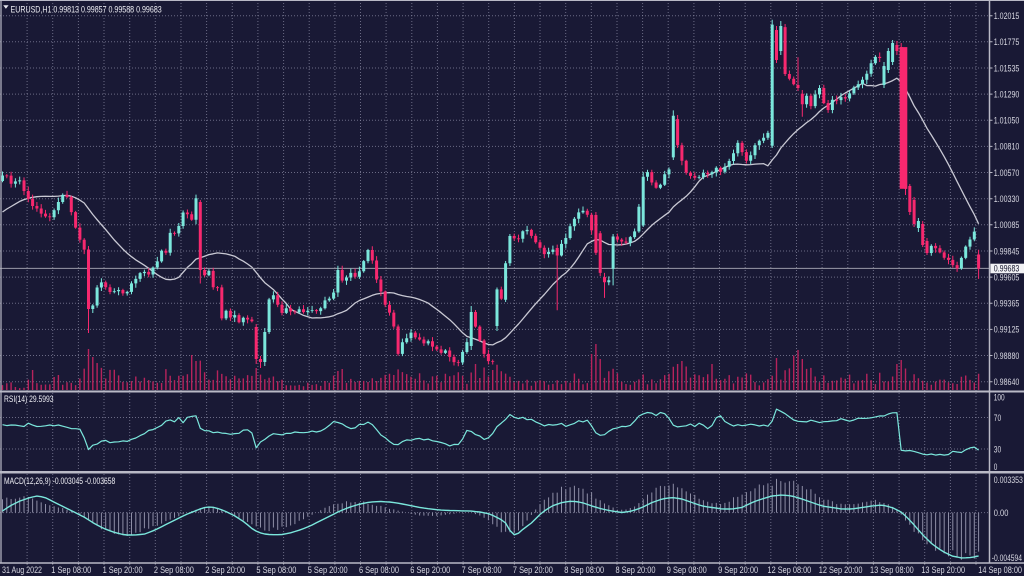 Image resolution: width=1024 pixels, height=576 pixels. I want to click on svg-text: 7 Sep 08:00, so click(482, 570).